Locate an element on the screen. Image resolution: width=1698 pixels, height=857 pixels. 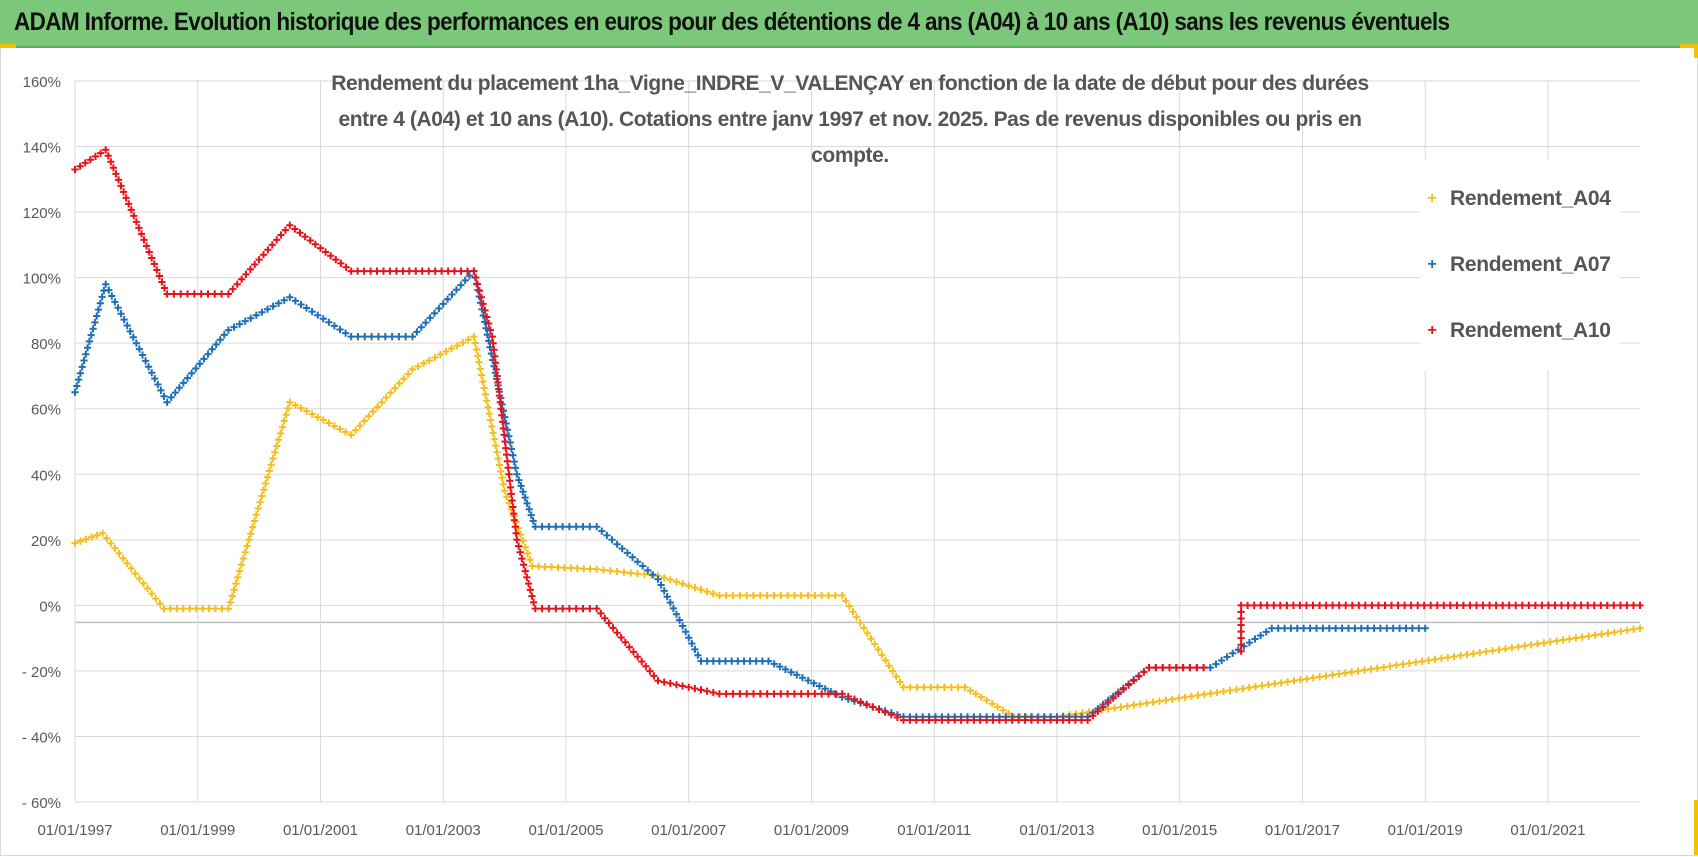
legend-item-a07: + Rendement_A07 is located at coordinates (1520, 265).